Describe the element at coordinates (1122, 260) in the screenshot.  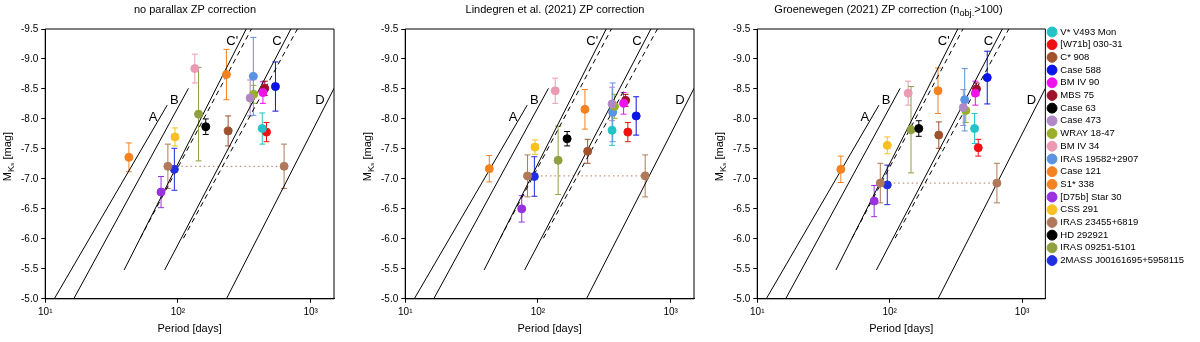
I see `legend-label: 2MASS J00161695+5958115` at that location.